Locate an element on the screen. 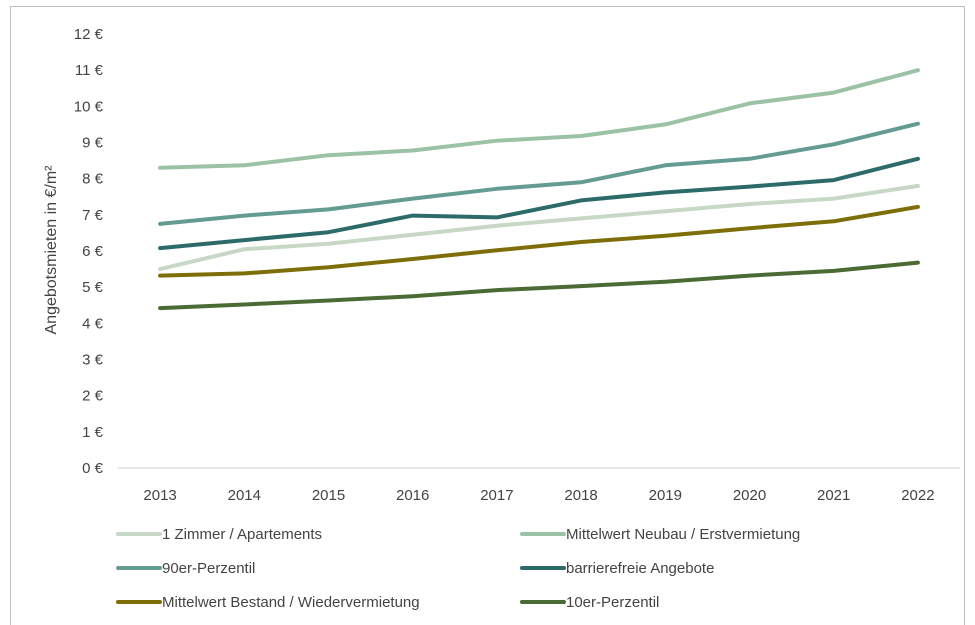  x-tick-label: 2018 is located at coordinates (580, 495).